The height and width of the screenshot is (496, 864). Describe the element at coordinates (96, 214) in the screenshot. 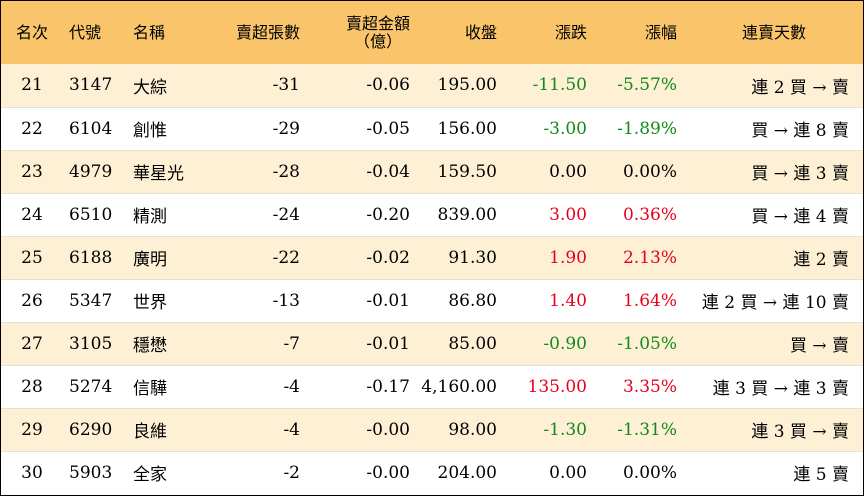

I see `cell-code: 6510` at that location.